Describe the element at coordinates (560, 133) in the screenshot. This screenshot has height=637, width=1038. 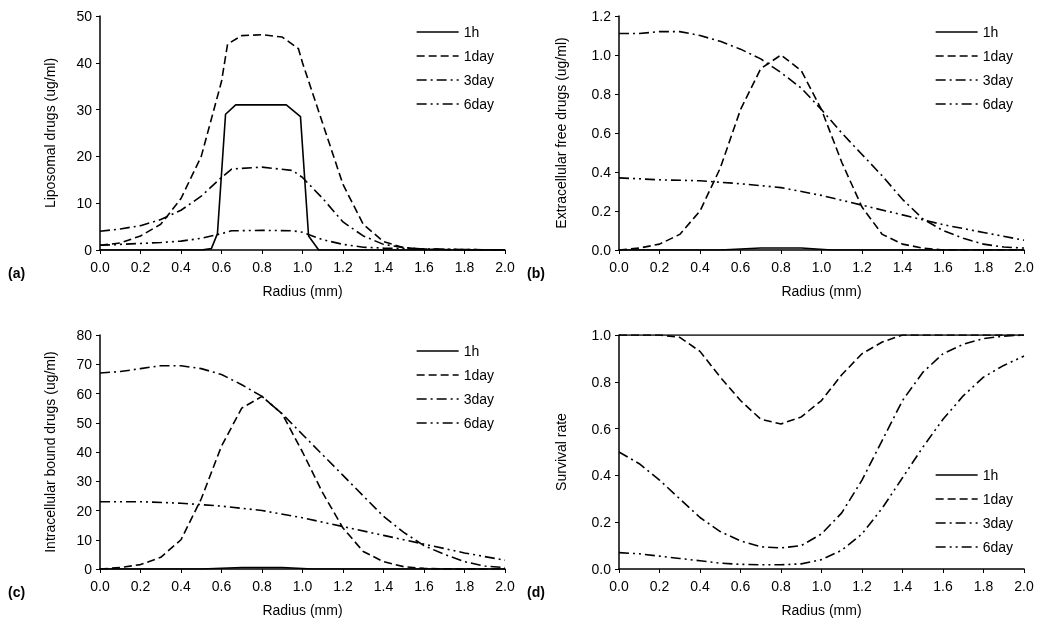
I see `y-axis-title: Extracellular free drugs (ug/ml)` at that location.